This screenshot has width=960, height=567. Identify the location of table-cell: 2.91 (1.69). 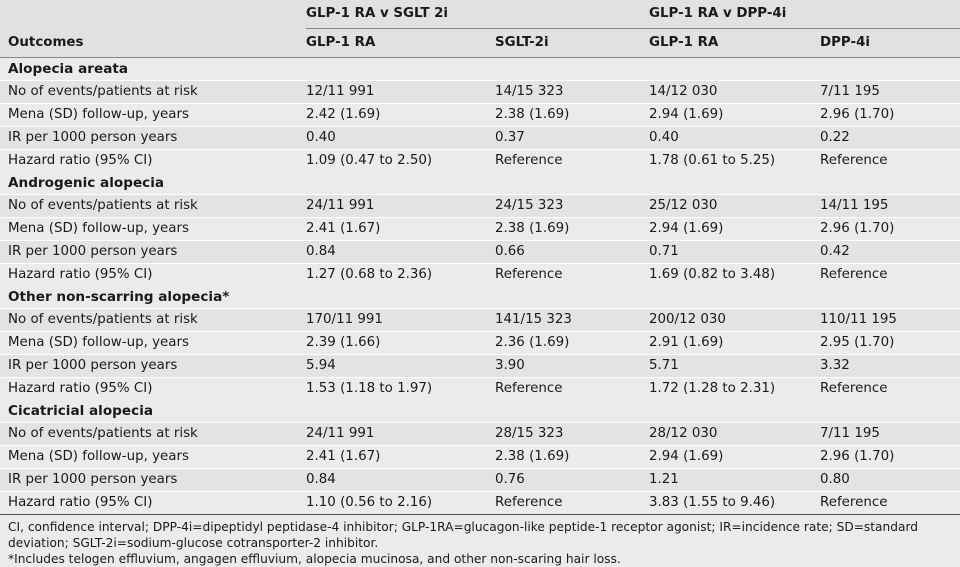
(734, 343).